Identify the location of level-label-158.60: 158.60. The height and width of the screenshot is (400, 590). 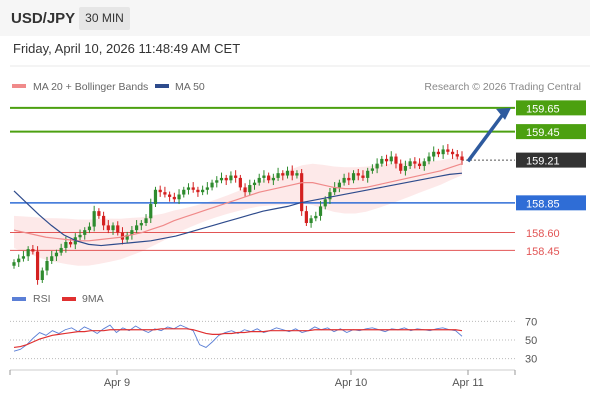
(543, 234).